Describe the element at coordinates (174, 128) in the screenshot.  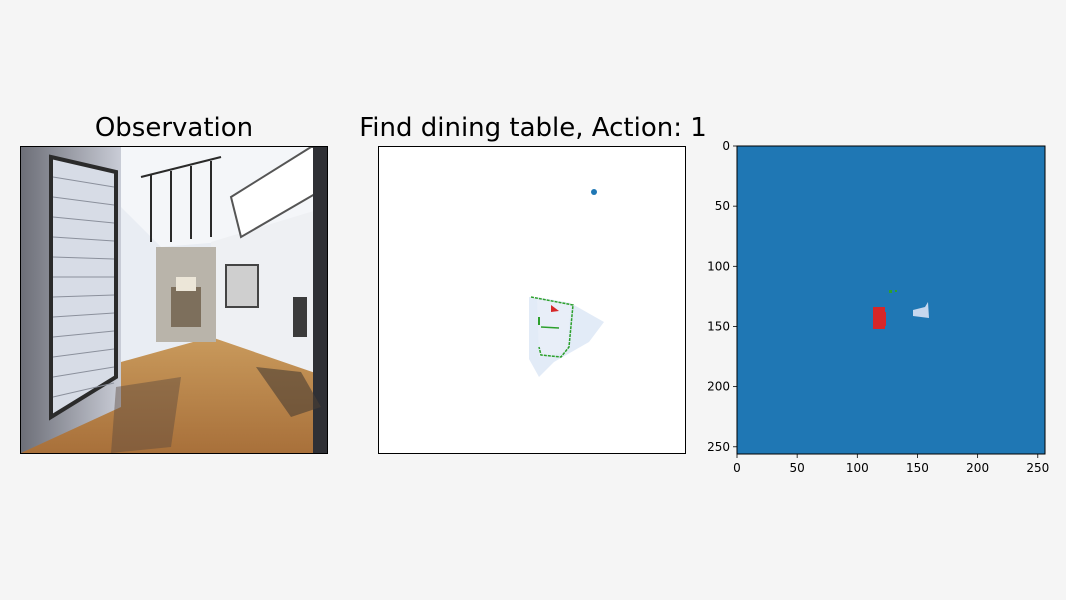
I see `observation-title: Observation` at that location.